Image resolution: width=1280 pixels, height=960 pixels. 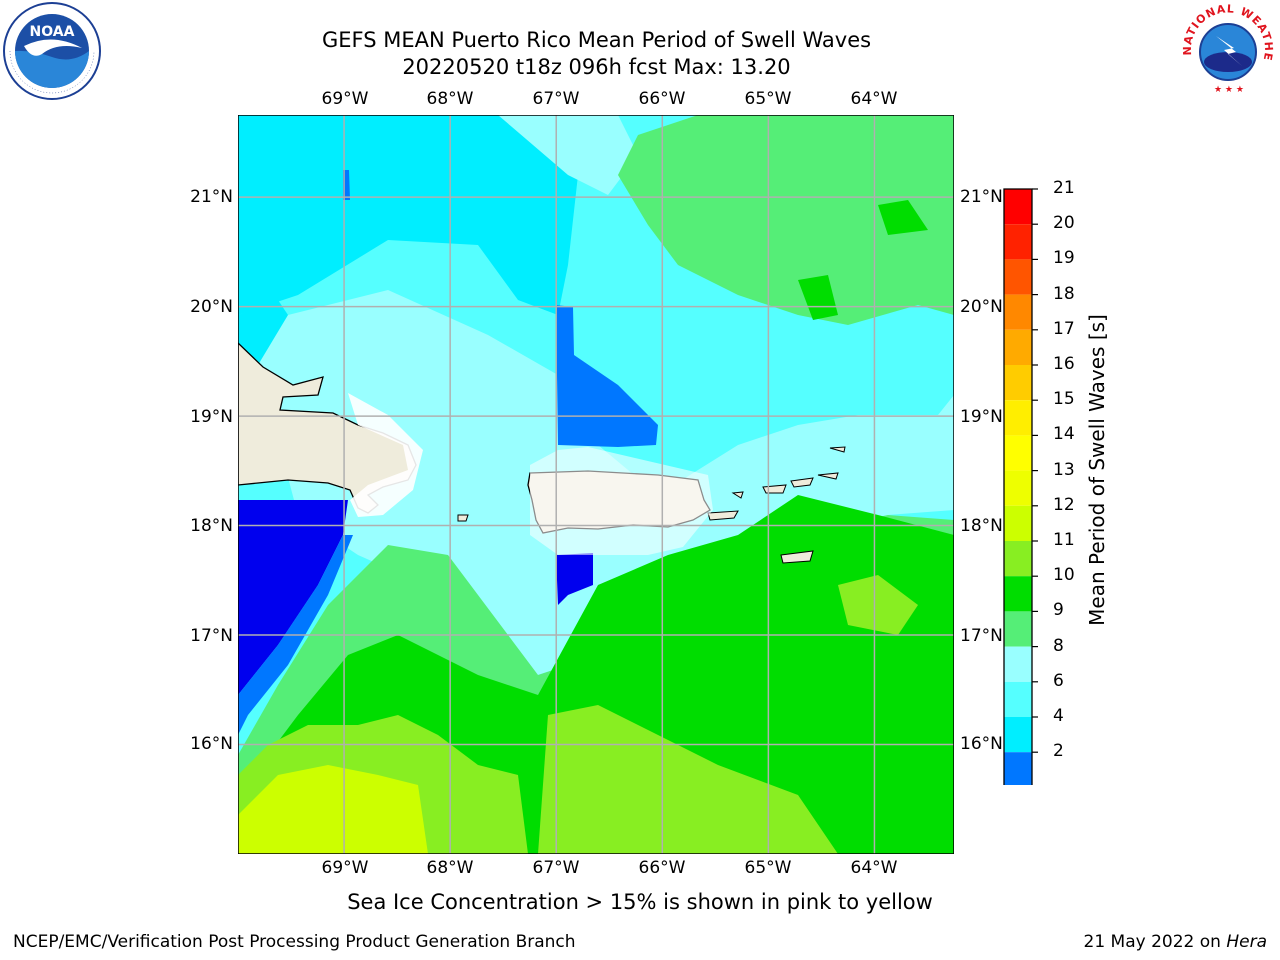 What do you see at coordinates (1246, 942) in the screenshot?
I see `footer-machine: Hera` at bounding box center [1246, 942].